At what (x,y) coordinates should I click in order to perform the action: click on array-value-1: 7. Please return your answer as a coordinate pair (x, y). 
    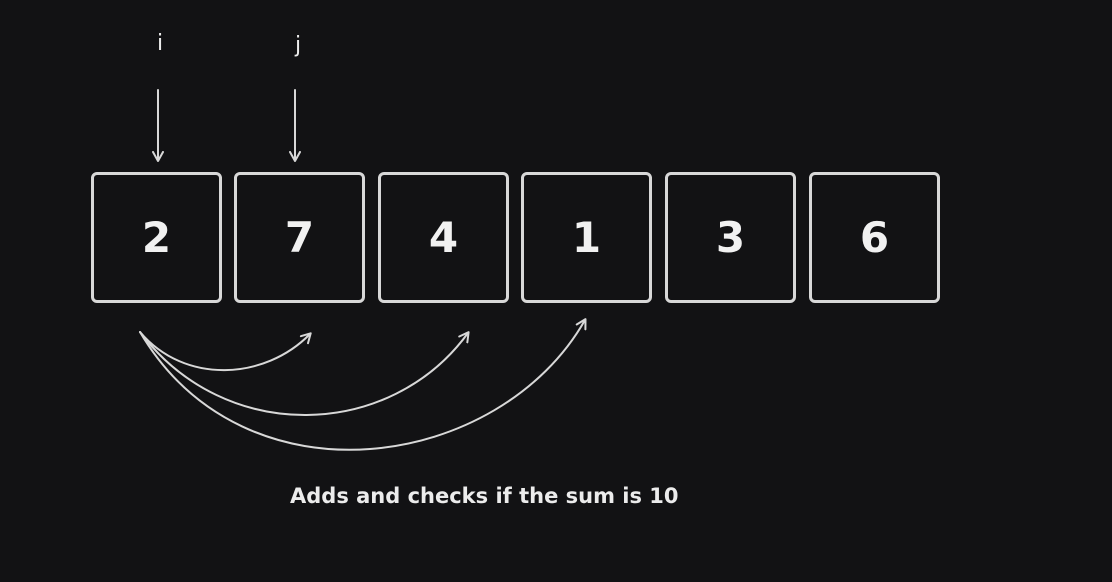
    Looking at the image, I should click on (299, 237).